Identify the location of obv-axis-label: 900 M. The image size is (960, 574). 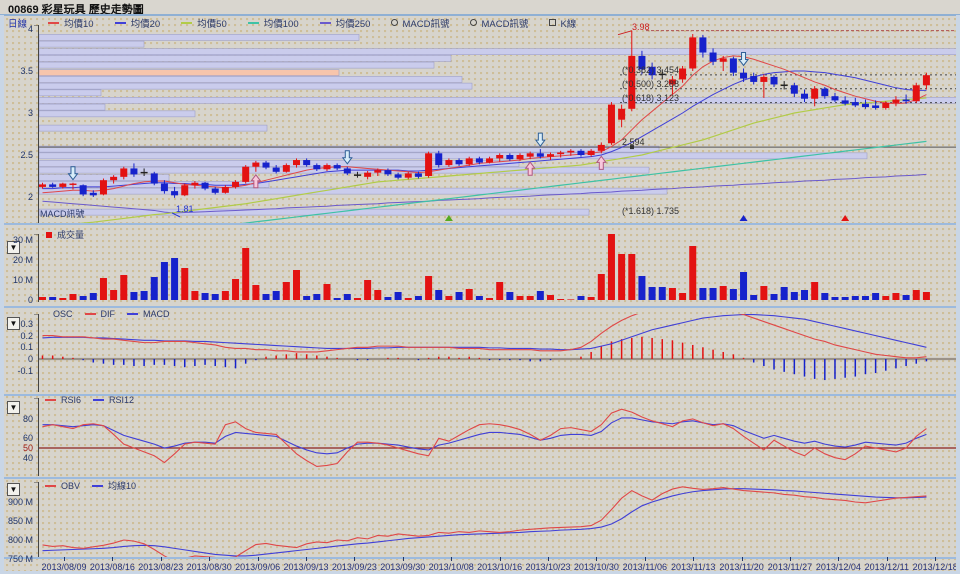
(20, 502).